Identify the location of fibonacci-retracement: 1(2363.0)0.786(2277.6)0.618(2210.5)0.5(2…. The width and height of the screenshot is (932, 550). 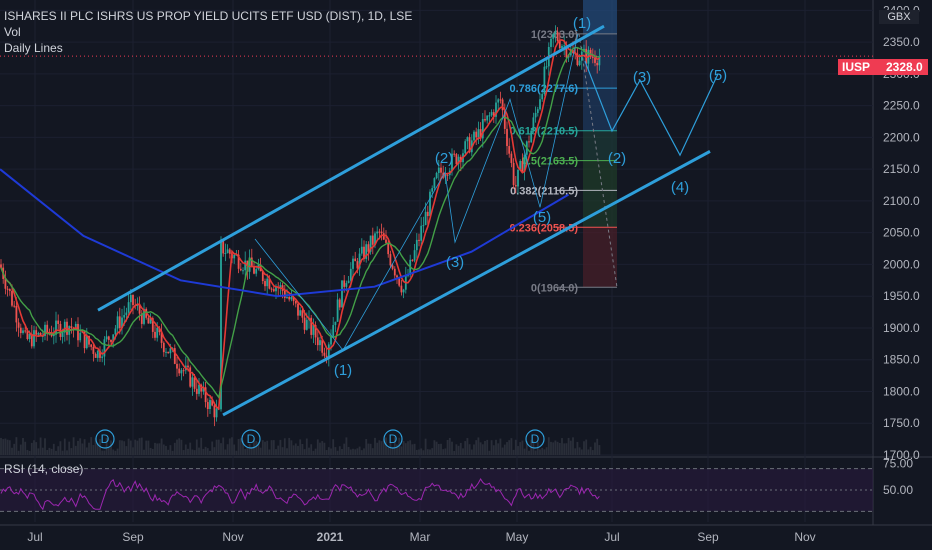
(564, 147).